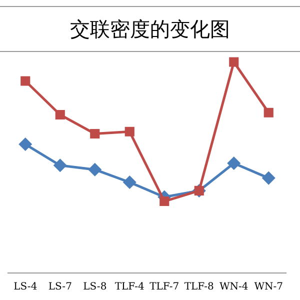  I want to click on x-tick-label: LS-8, so click(95, 287).